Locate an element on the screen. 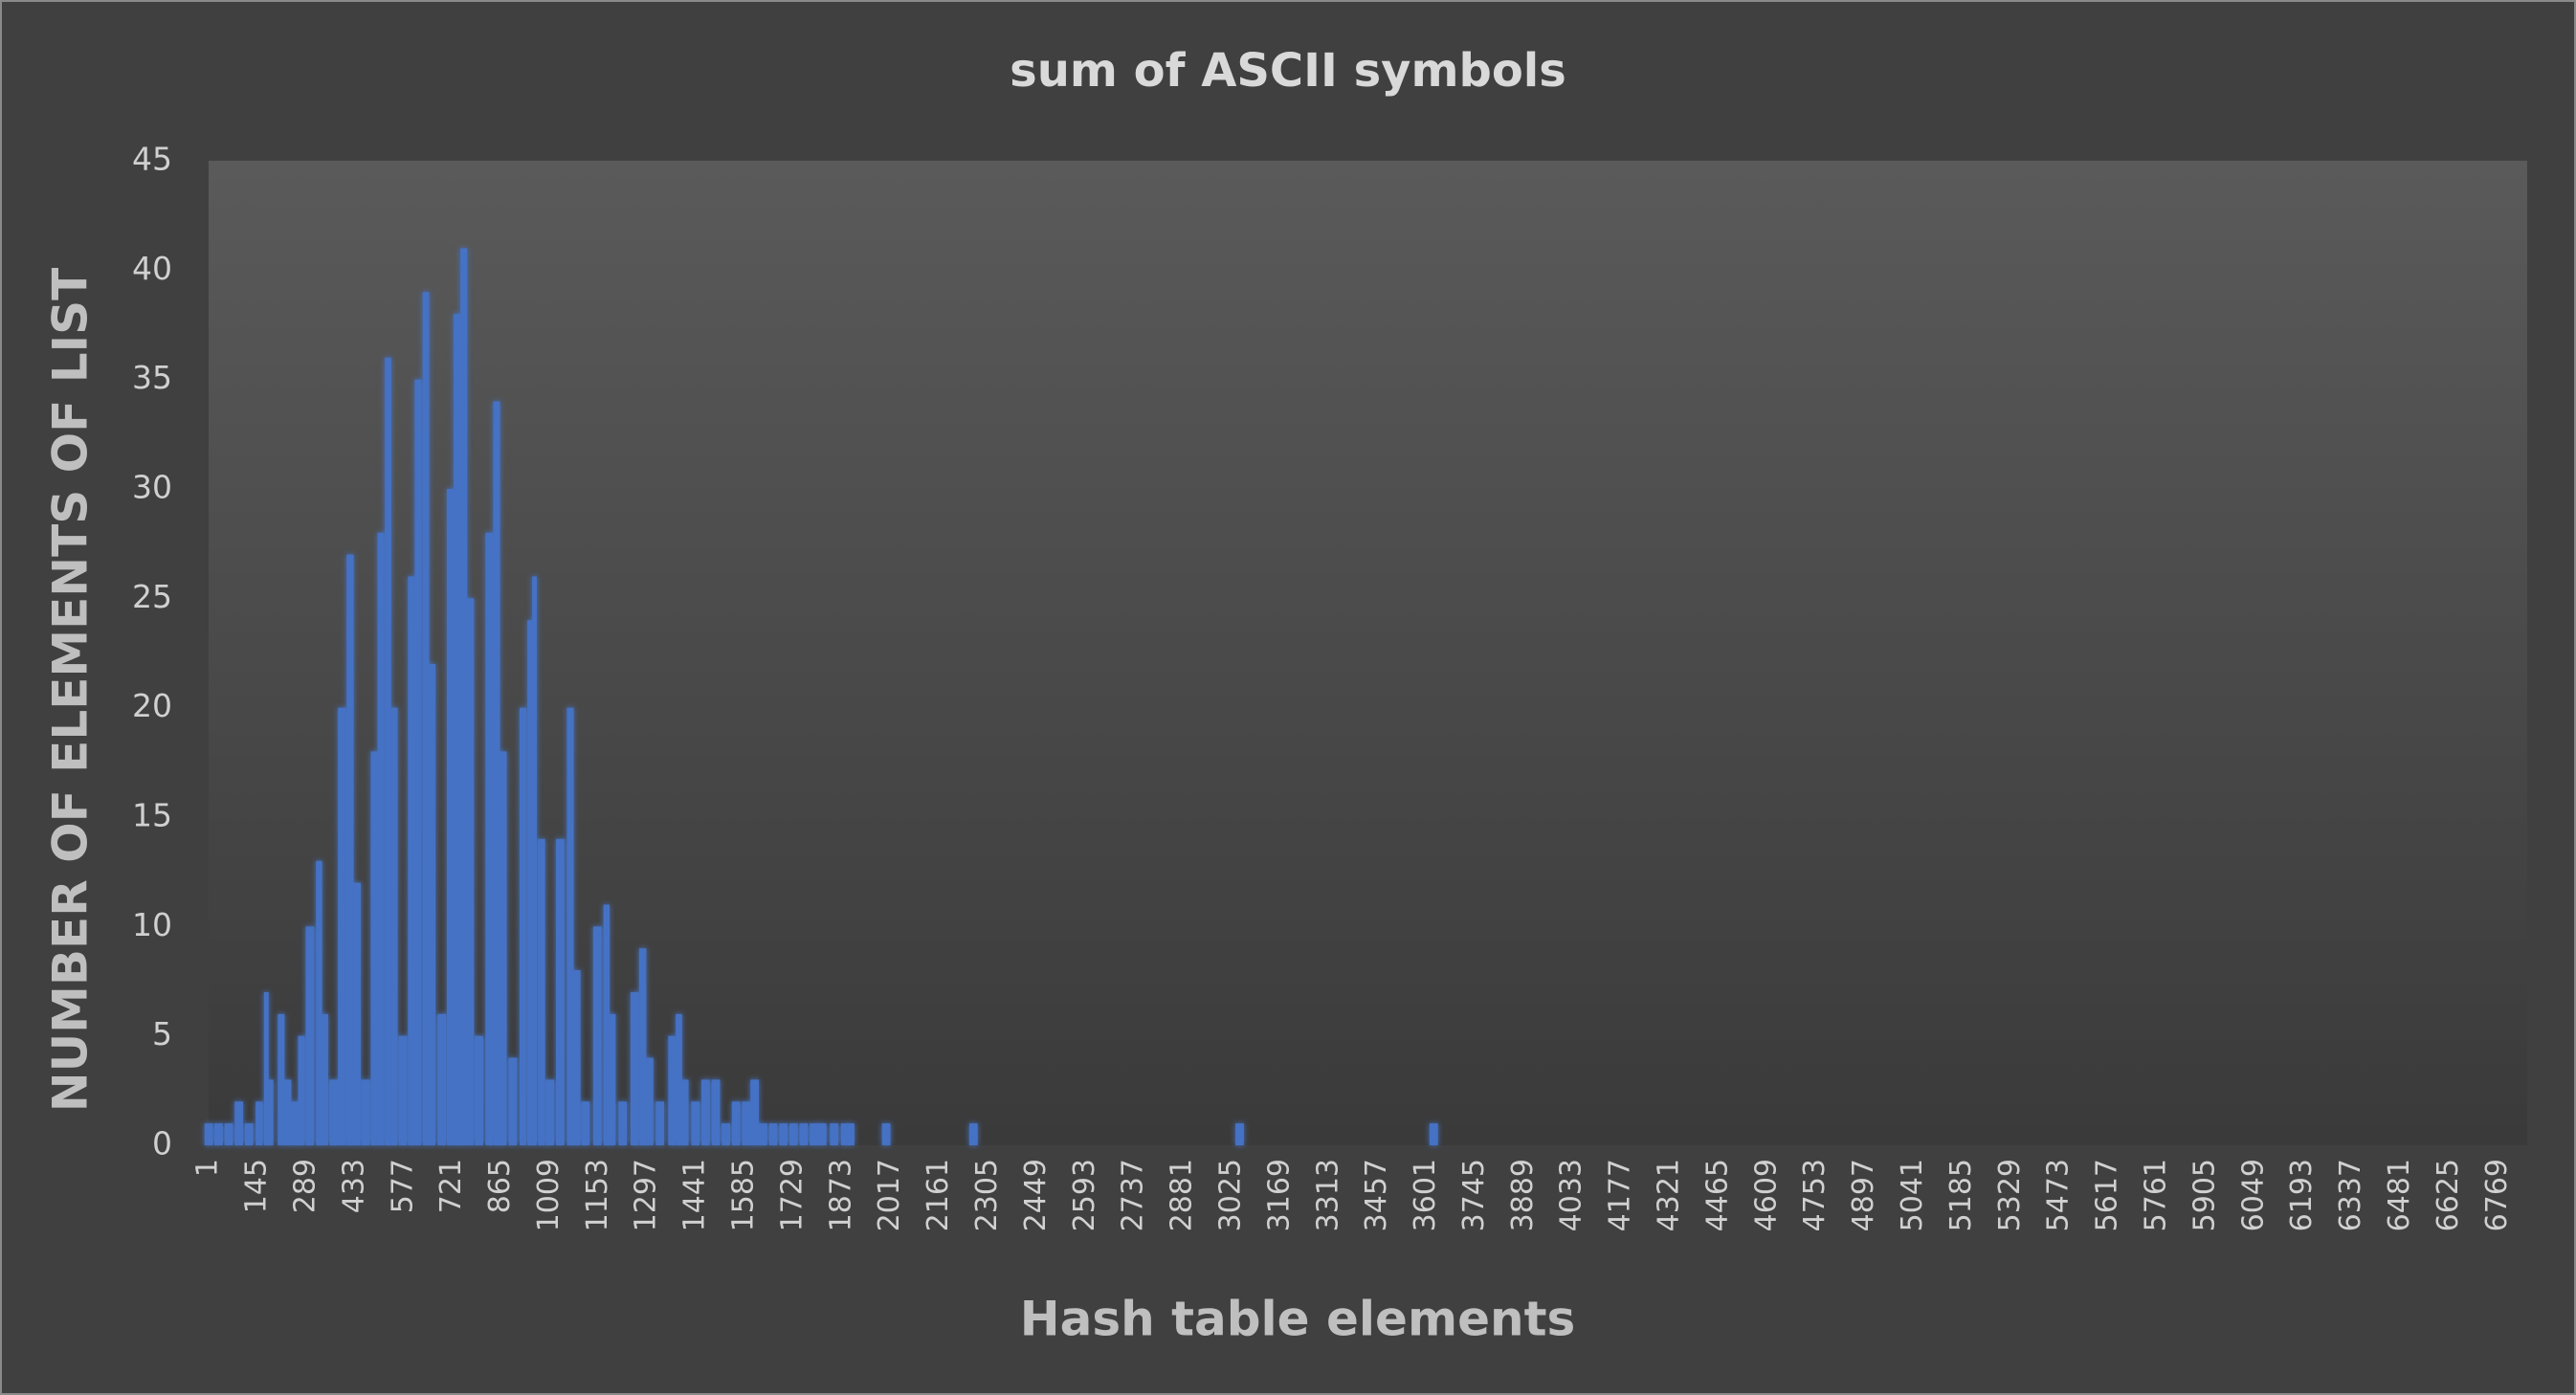 This screenshot has height=1395, width=2576. x-axis-title: Hash table elements is located at coordinates (1297, 1319).